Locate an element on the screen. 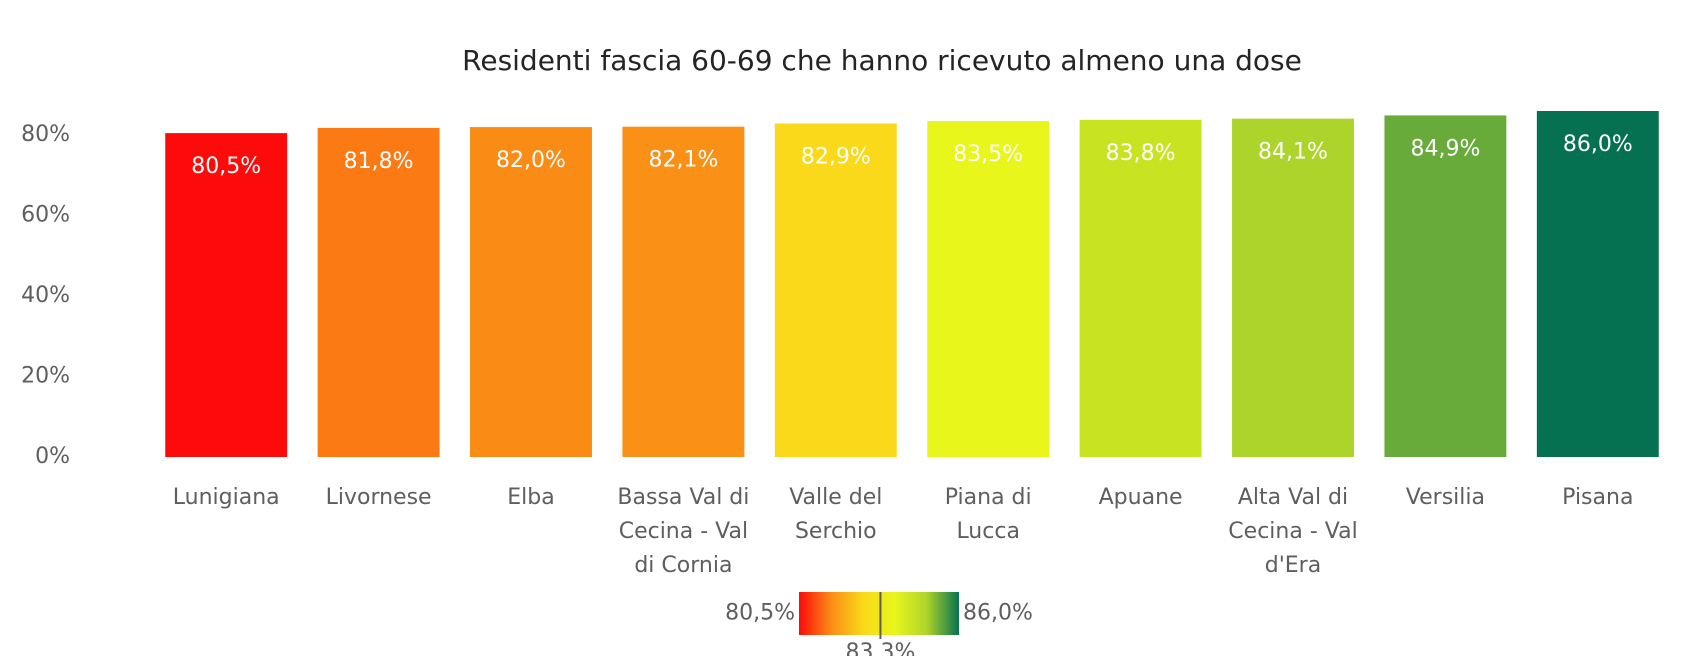  legend-mid-label: 83,3% is located at coordinates (881, 648).